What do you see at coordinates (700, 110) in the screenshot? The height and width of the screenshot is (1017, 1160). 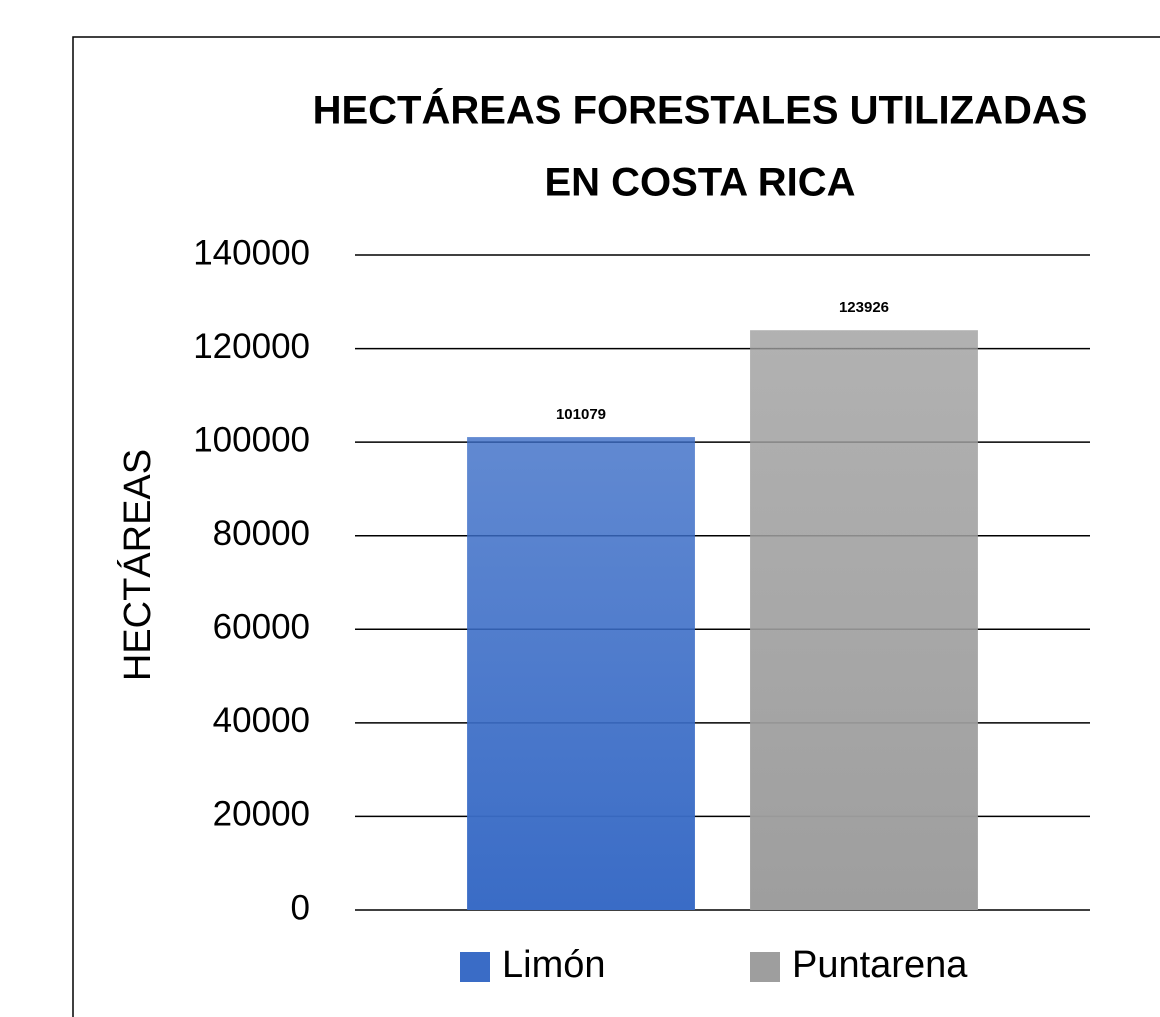 I see `chart-title: HECTÁREAS FORESTALES UTILIZADAS` at bounding box center [700, 110].